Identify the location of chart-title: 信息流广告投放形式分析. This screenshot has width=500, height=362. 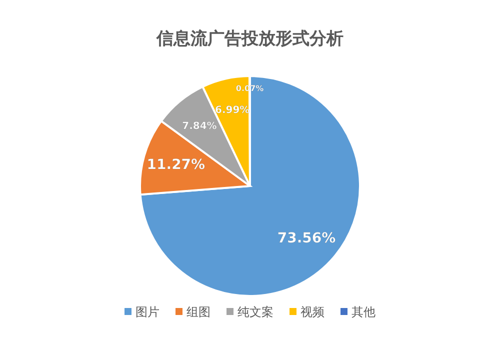
(250, 39).